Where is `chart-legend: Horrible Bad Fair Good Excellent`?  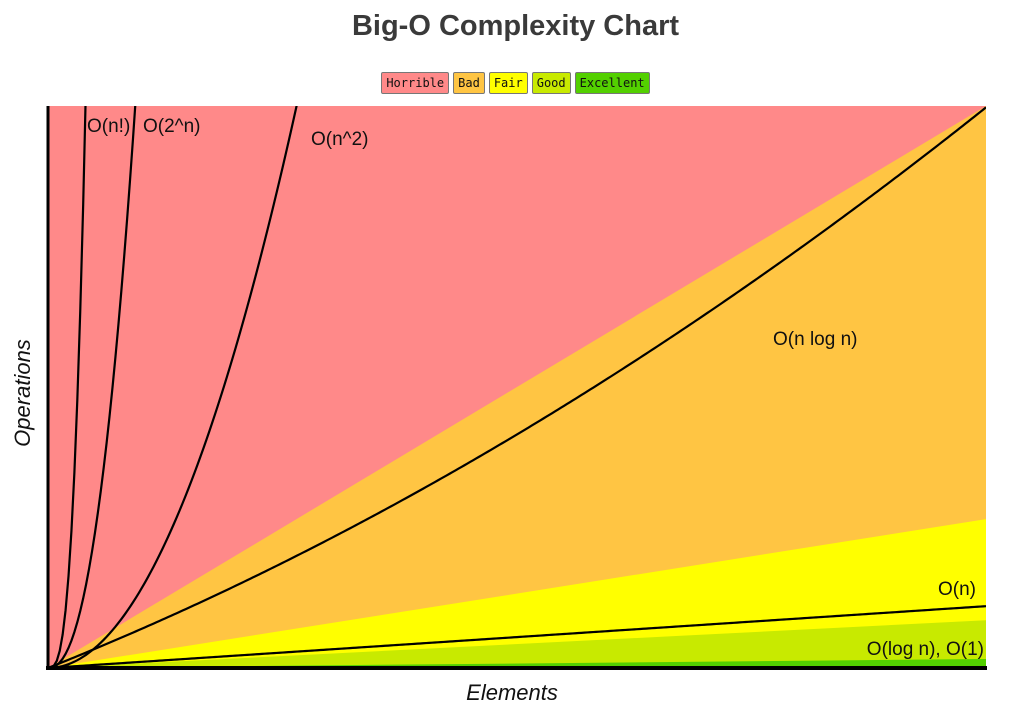
chart-legend: Horrible Bad Fair Good Excellent is located at coordinates (515, 83).